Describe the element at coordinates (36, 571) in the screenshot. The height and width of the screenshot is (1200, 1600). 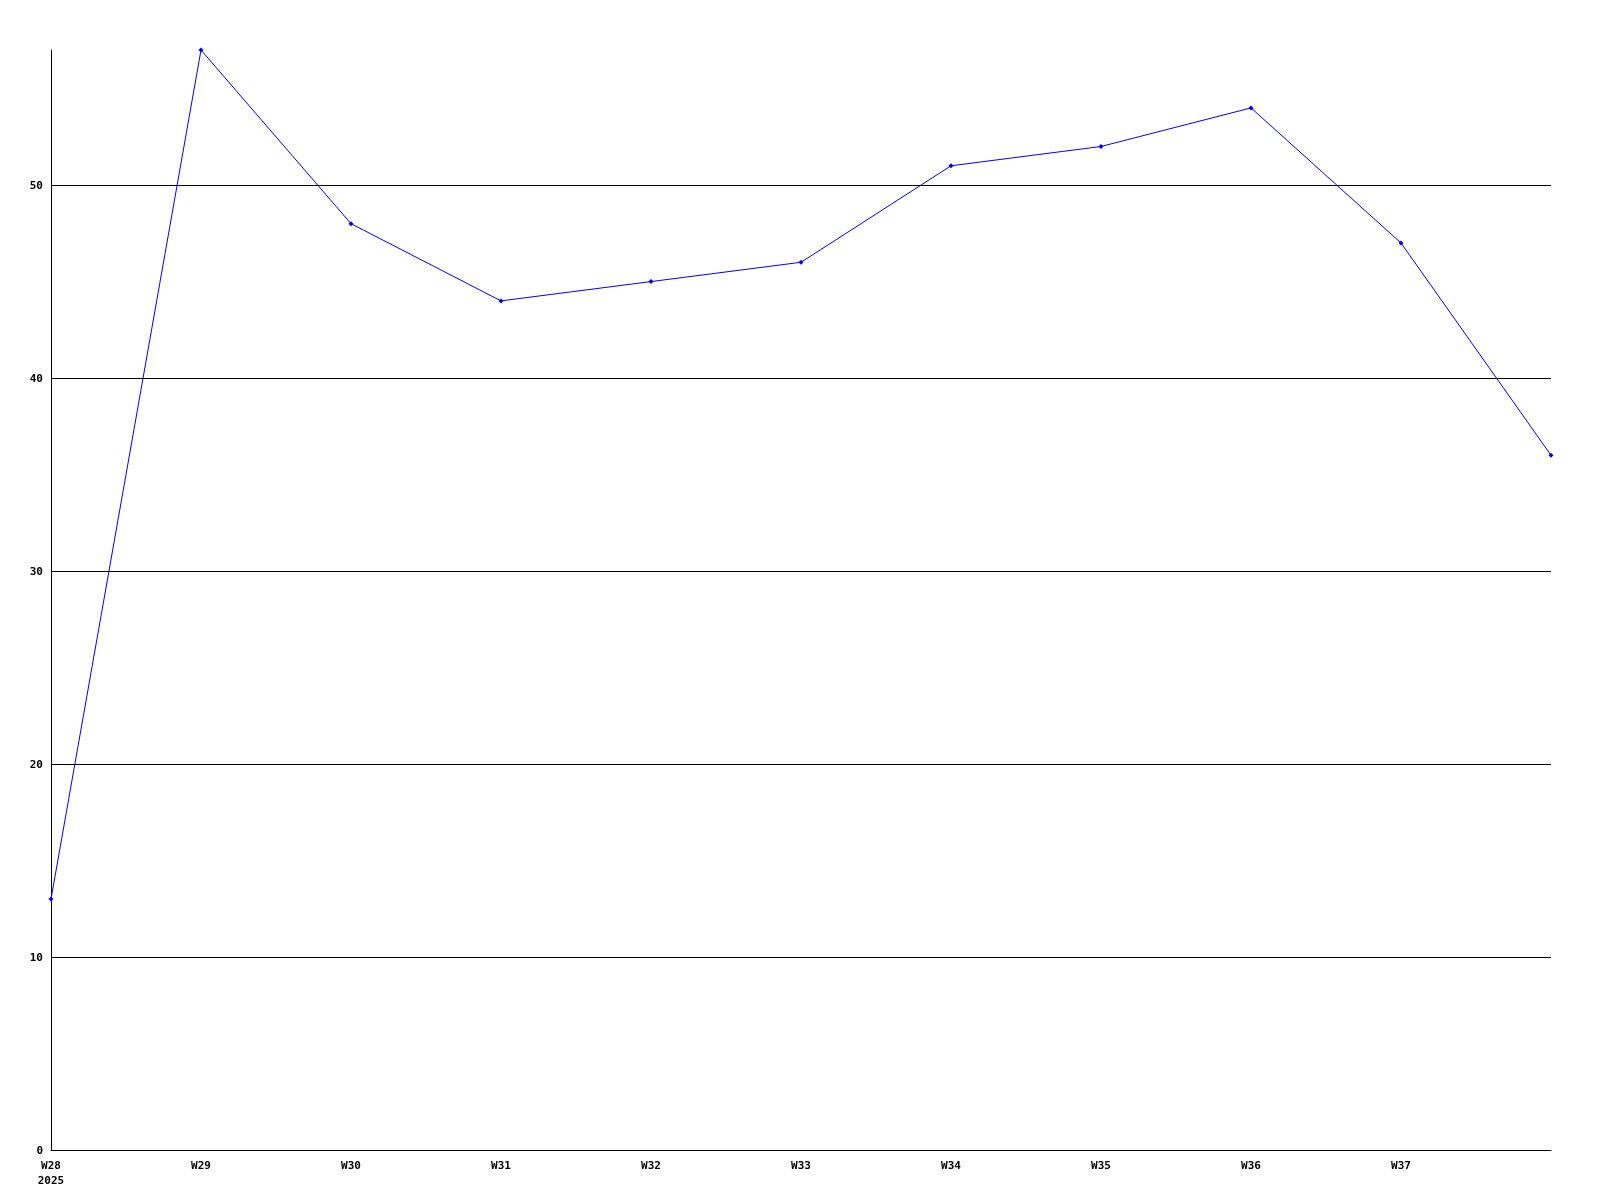
I see `y-tick-label: 30` at that location.